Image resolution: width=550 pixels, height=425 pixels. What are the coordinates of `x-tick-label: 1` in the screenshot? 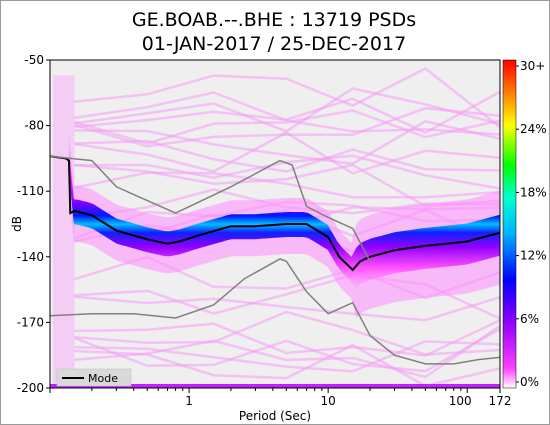 It's located at (189, 401).